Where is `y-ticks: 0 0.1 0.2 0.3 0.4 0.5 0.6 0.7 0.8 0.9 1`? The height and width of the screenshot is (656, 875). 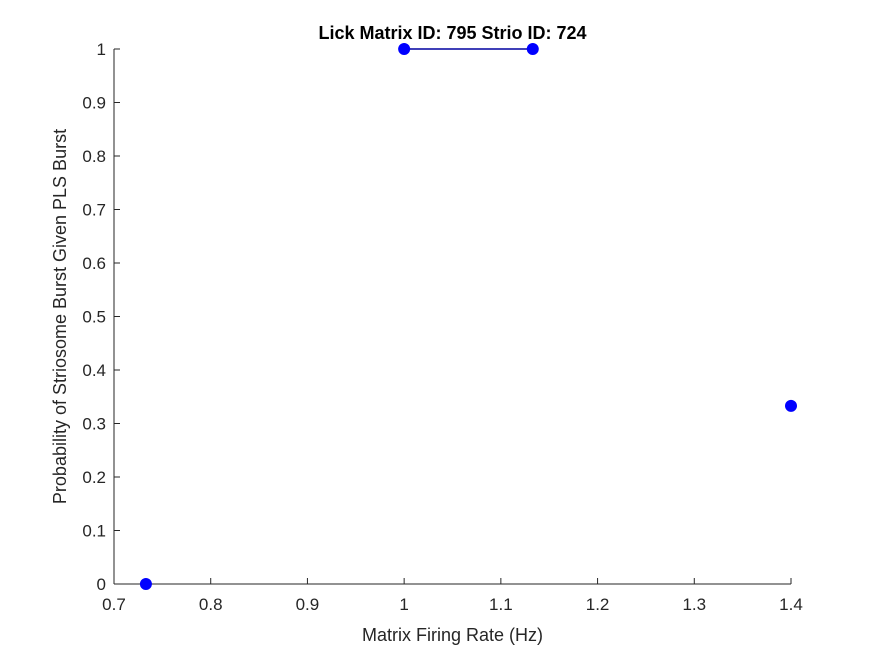 y-ticks: 0 0.1 0.2 0.3 0.4 0.5 0.6 0.7 0.8 0.9 1 is located at coordinates (101, 317).